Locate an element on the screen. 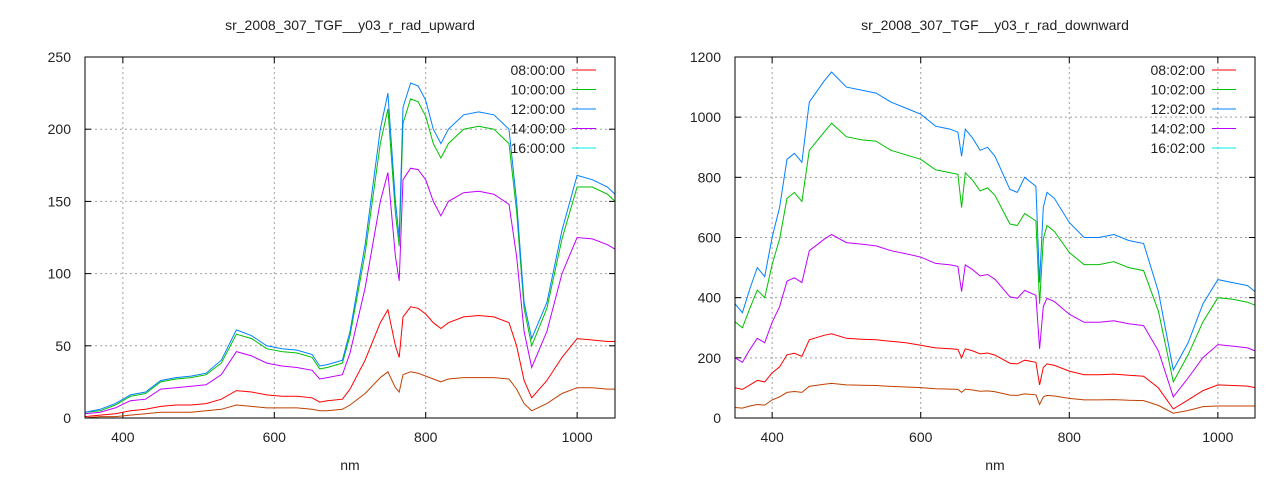  legend-label: 08:02:00 is located at coordinates (1178, 70).